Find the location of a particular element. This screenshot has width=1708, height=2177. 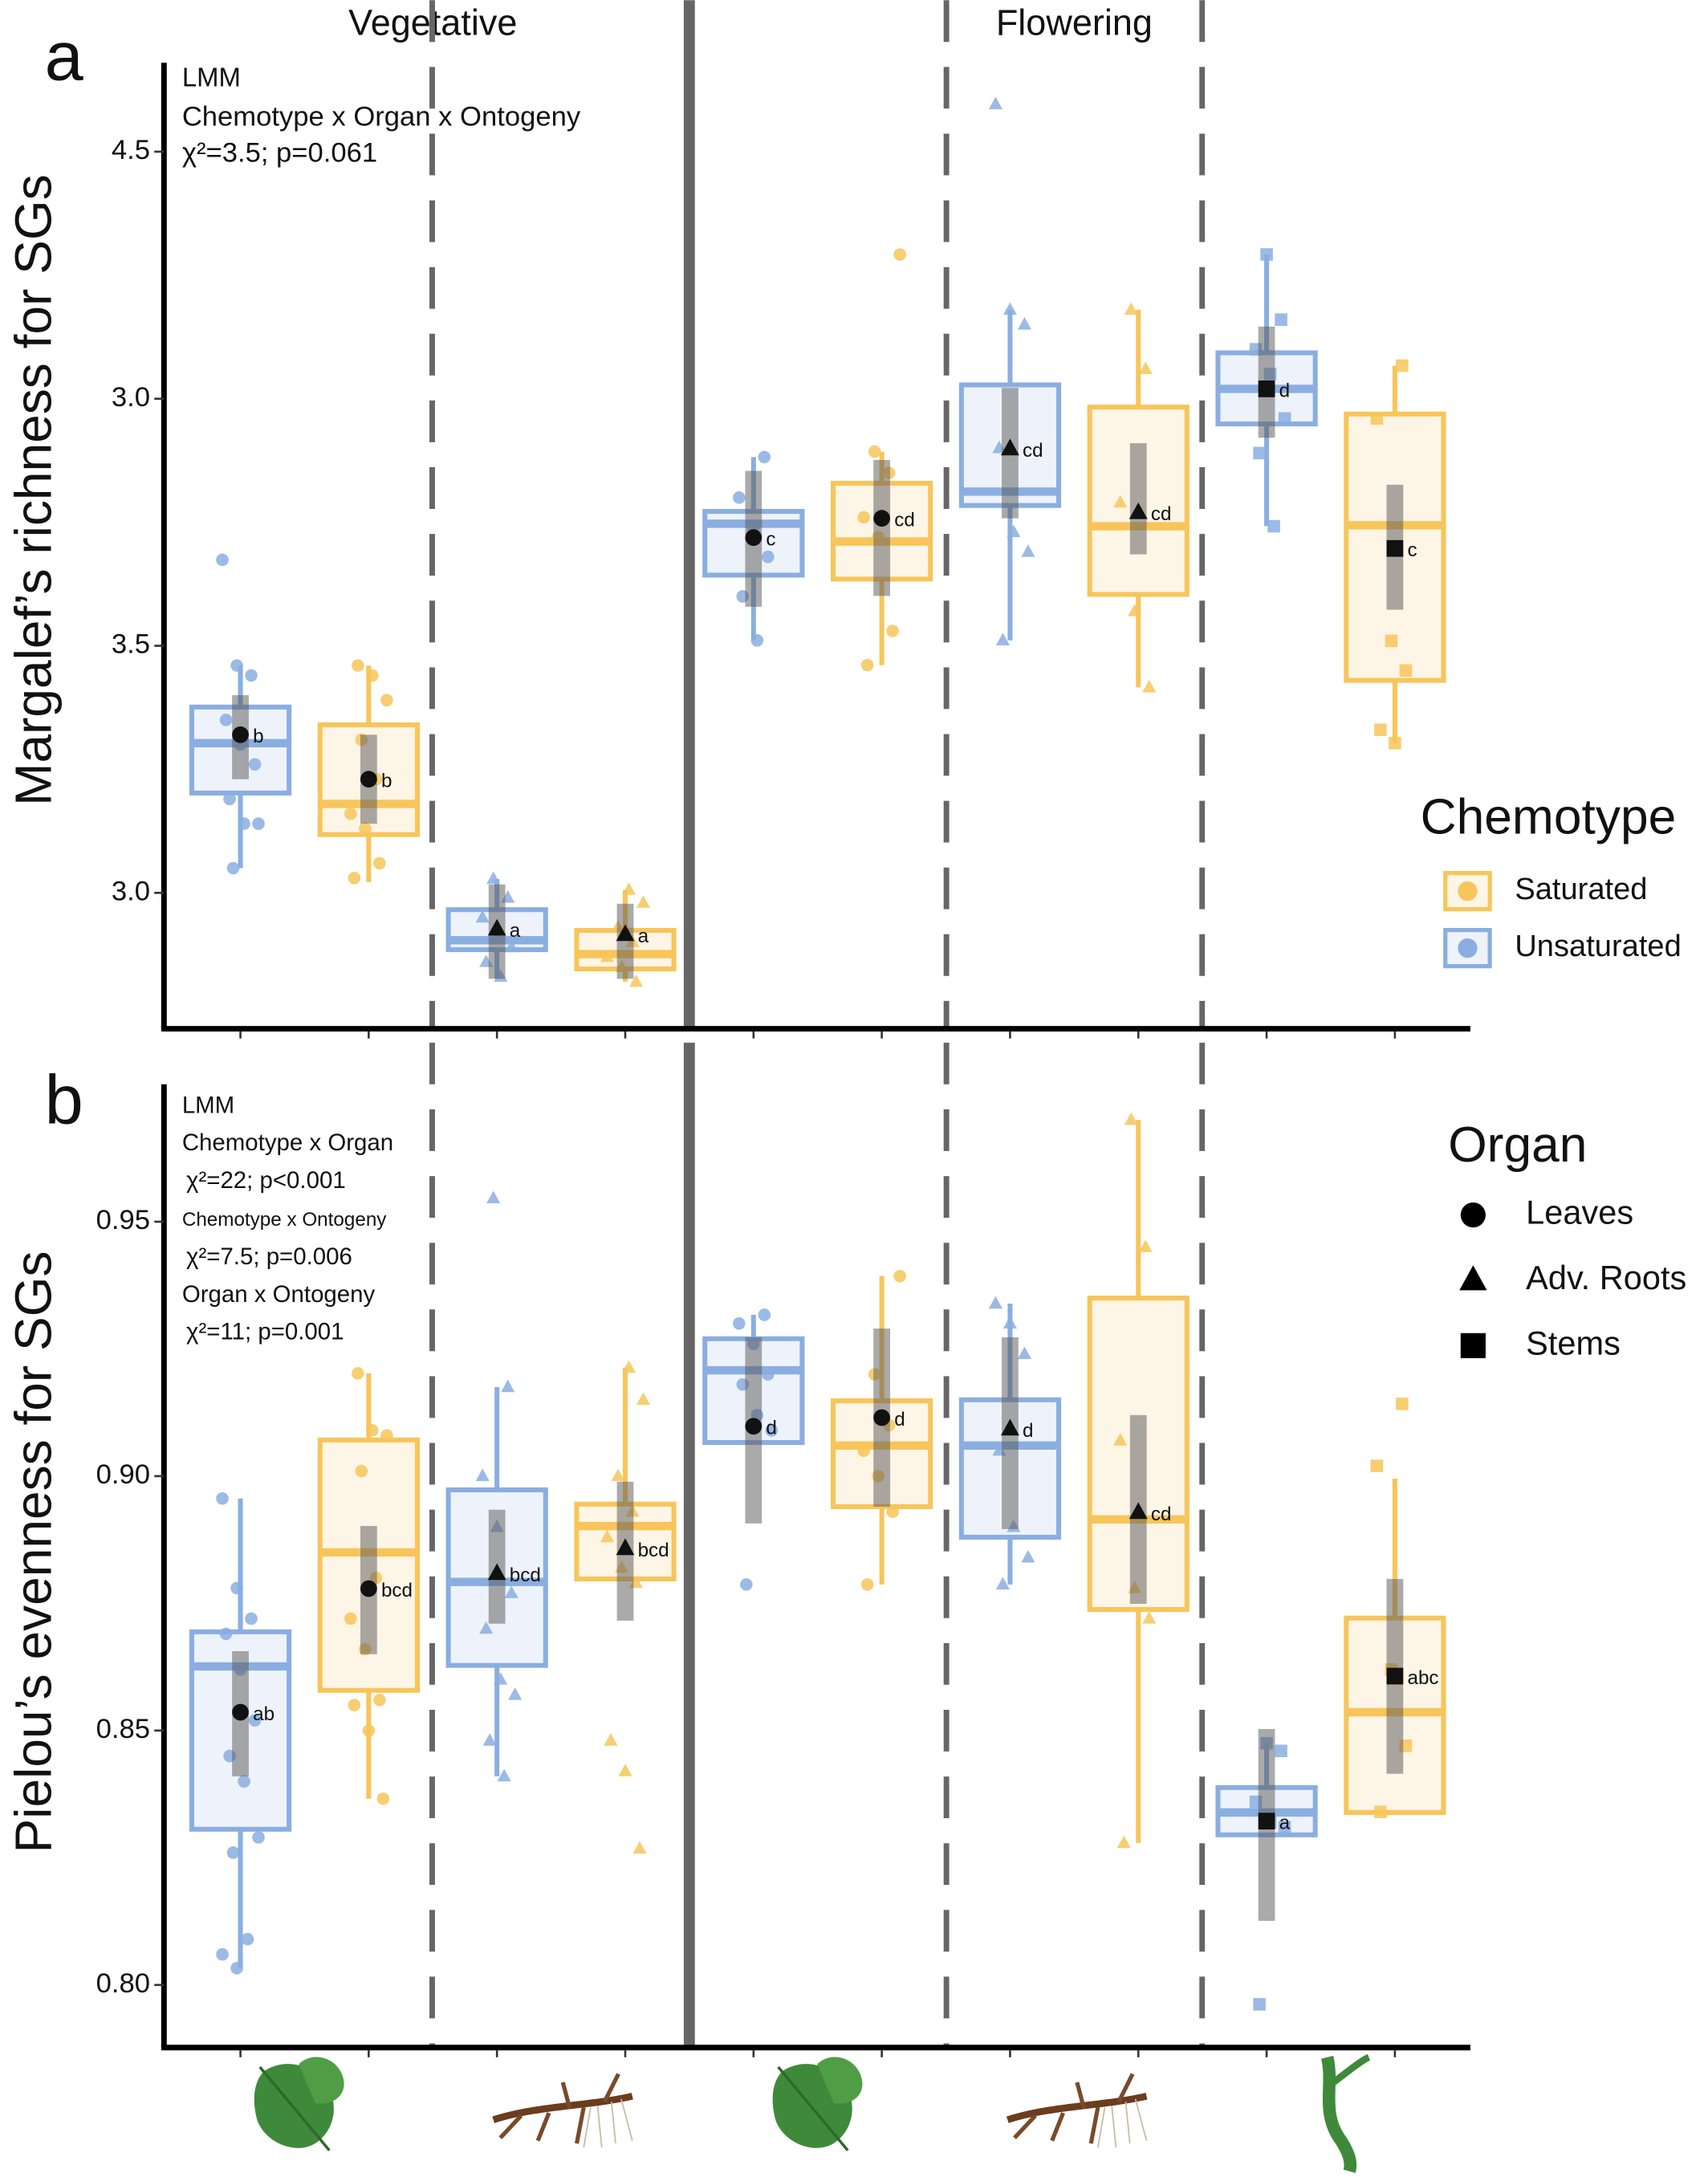

y-axis-label: Pielou’s evenness for SGs is located at coordinates (34, 1552).